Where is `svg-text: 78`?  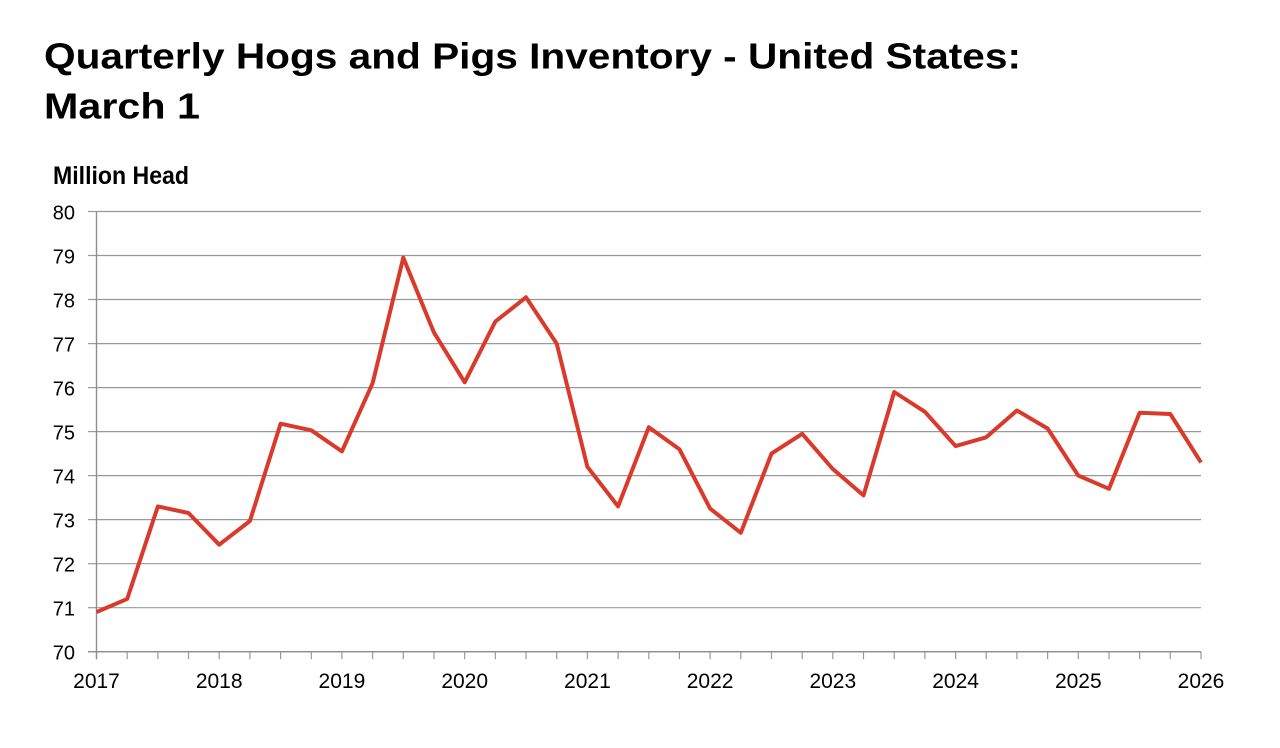
svg-text: 78 is located at coordinates (64, 302).